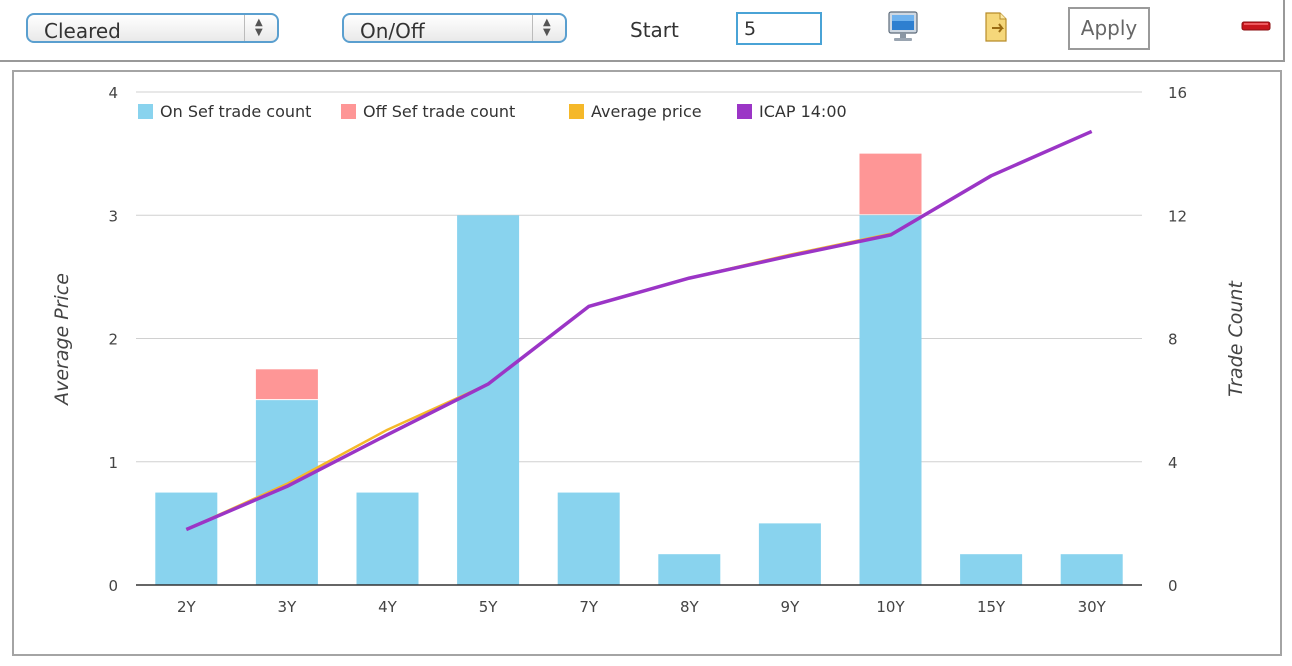  Describe the element at coordinates (62, 340) in the screenshot. I see `y-left-axis-title: Average Price` at that location.